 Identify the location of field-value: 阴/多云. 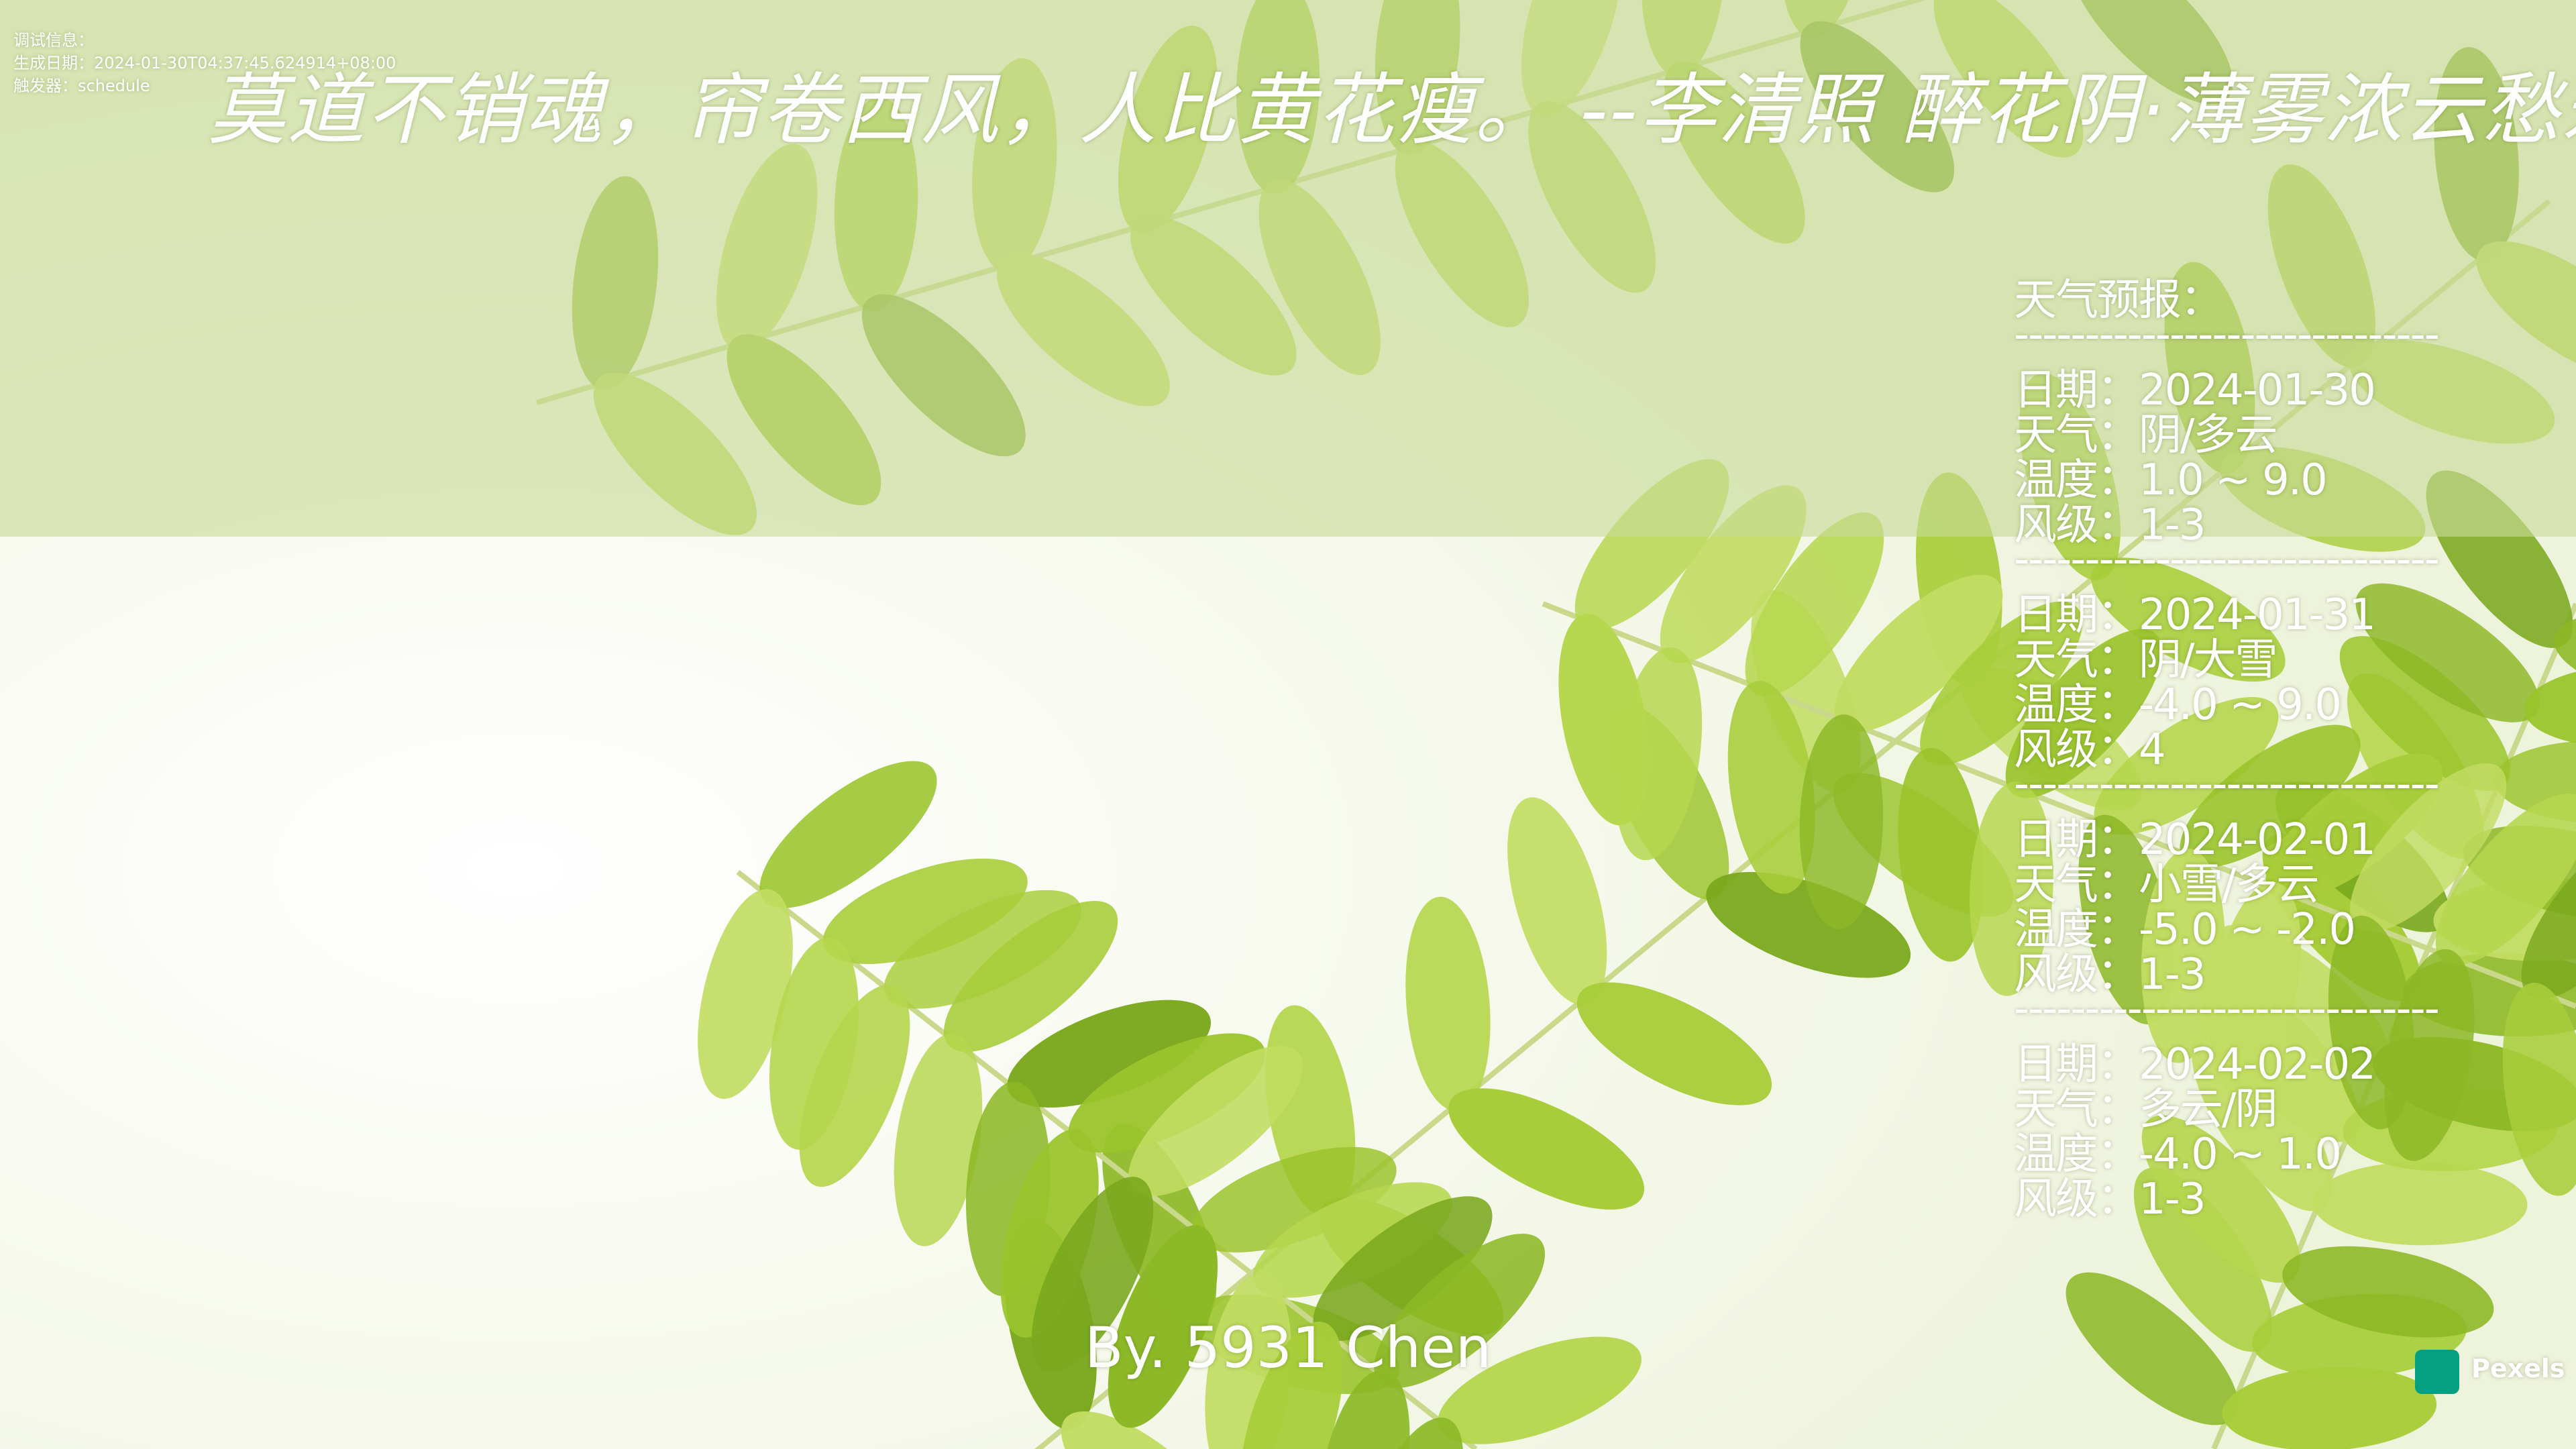
(2208, 435).